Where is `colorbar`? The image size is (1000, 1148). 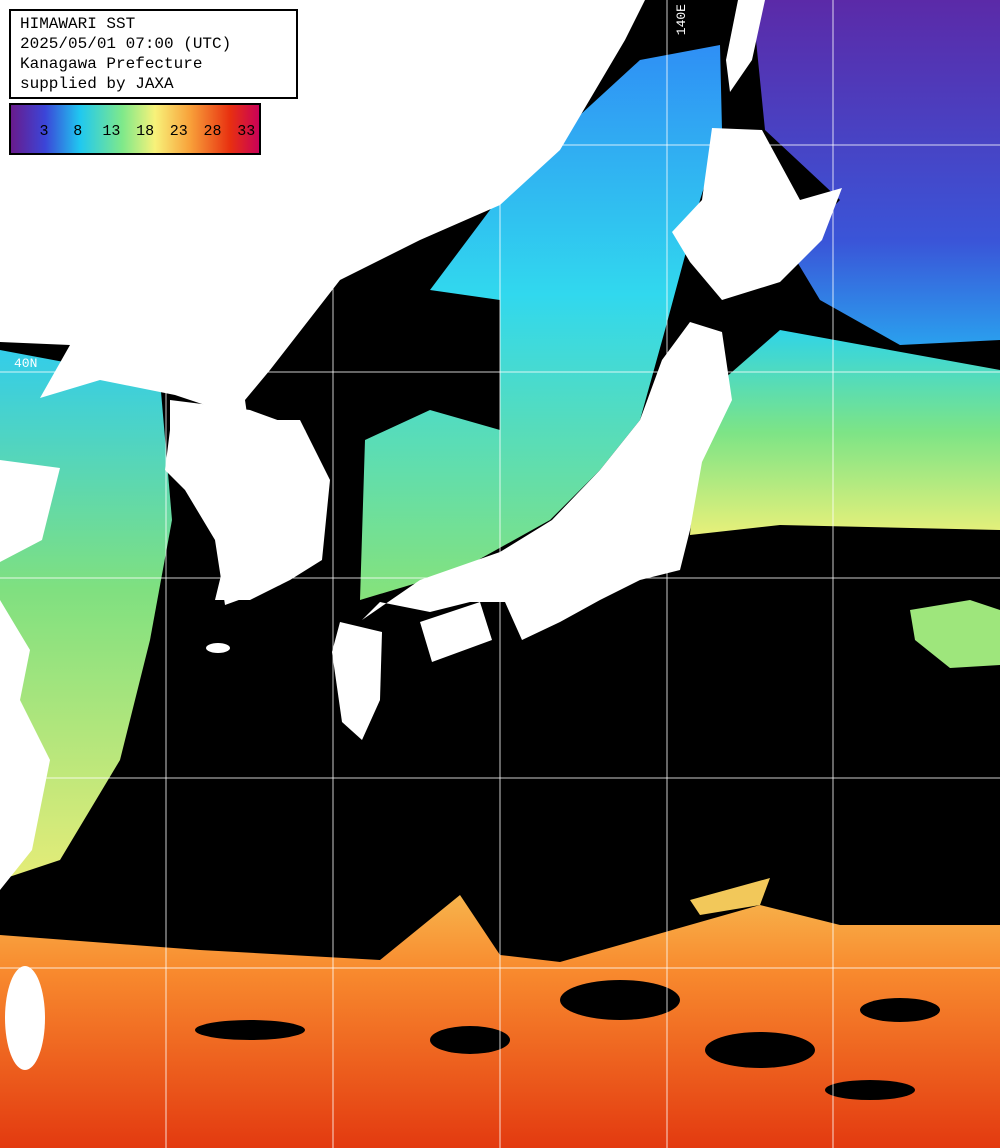 colorbar is located at coordinates (135, 129).